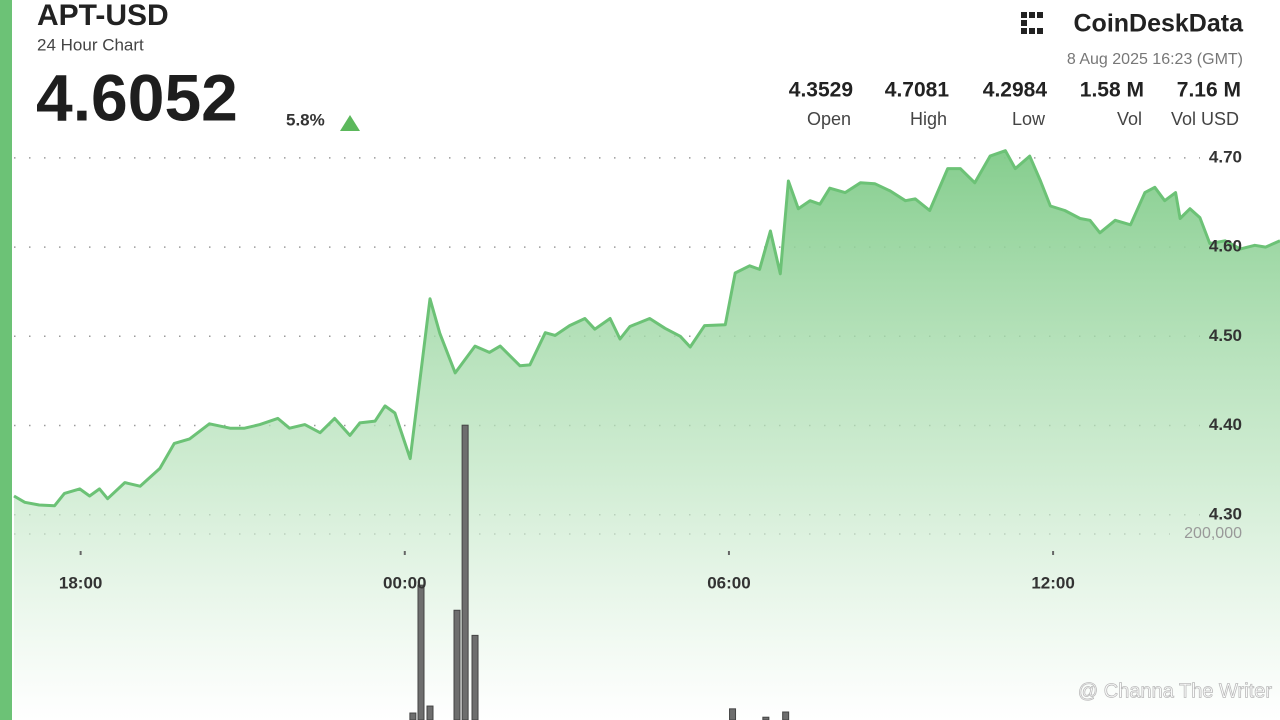 This screenshot has width=1280, height=720. Describe the element at coordinates (6, 360) in the screenshot. I see `side-bar` at that location.